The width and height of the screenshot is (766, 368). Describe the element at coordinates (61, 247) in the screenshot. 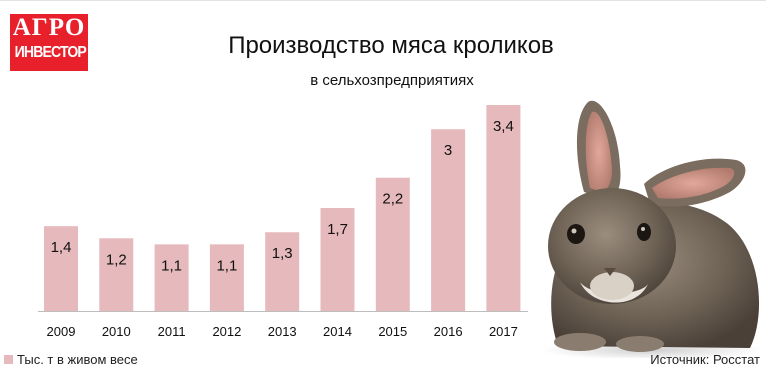

I see `data-label-2009: 1,4` at that location.